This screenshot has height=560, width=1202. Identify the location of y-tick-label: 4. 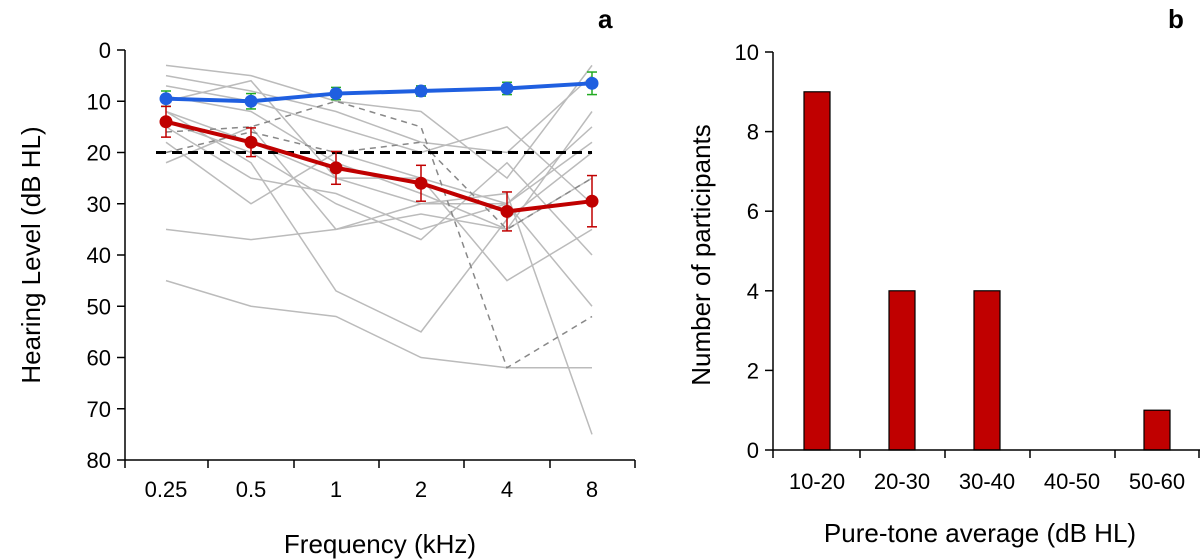
(753, 291).